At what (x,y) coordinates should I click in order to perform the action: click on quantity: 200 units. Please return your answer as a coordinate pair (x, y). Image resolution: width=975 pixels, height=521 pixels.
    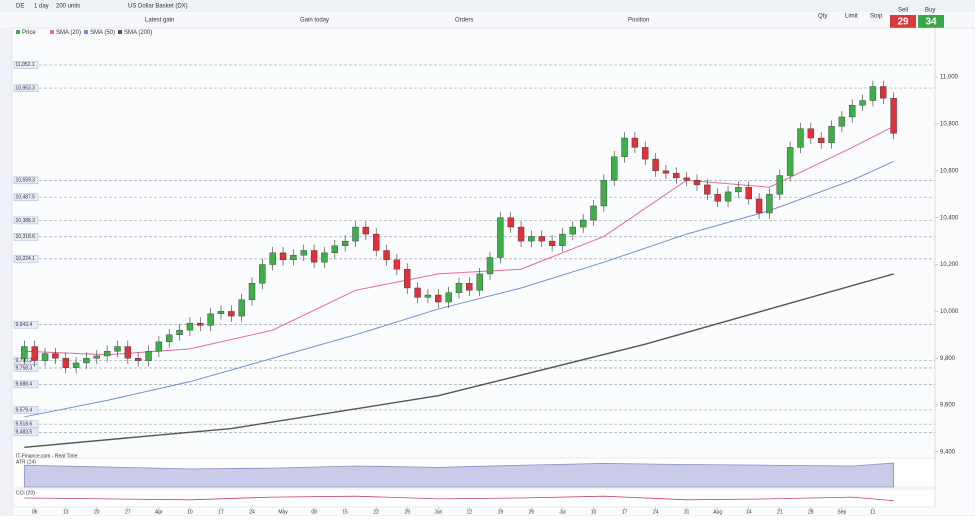
    Looking at the image, I should click on (68, 7).